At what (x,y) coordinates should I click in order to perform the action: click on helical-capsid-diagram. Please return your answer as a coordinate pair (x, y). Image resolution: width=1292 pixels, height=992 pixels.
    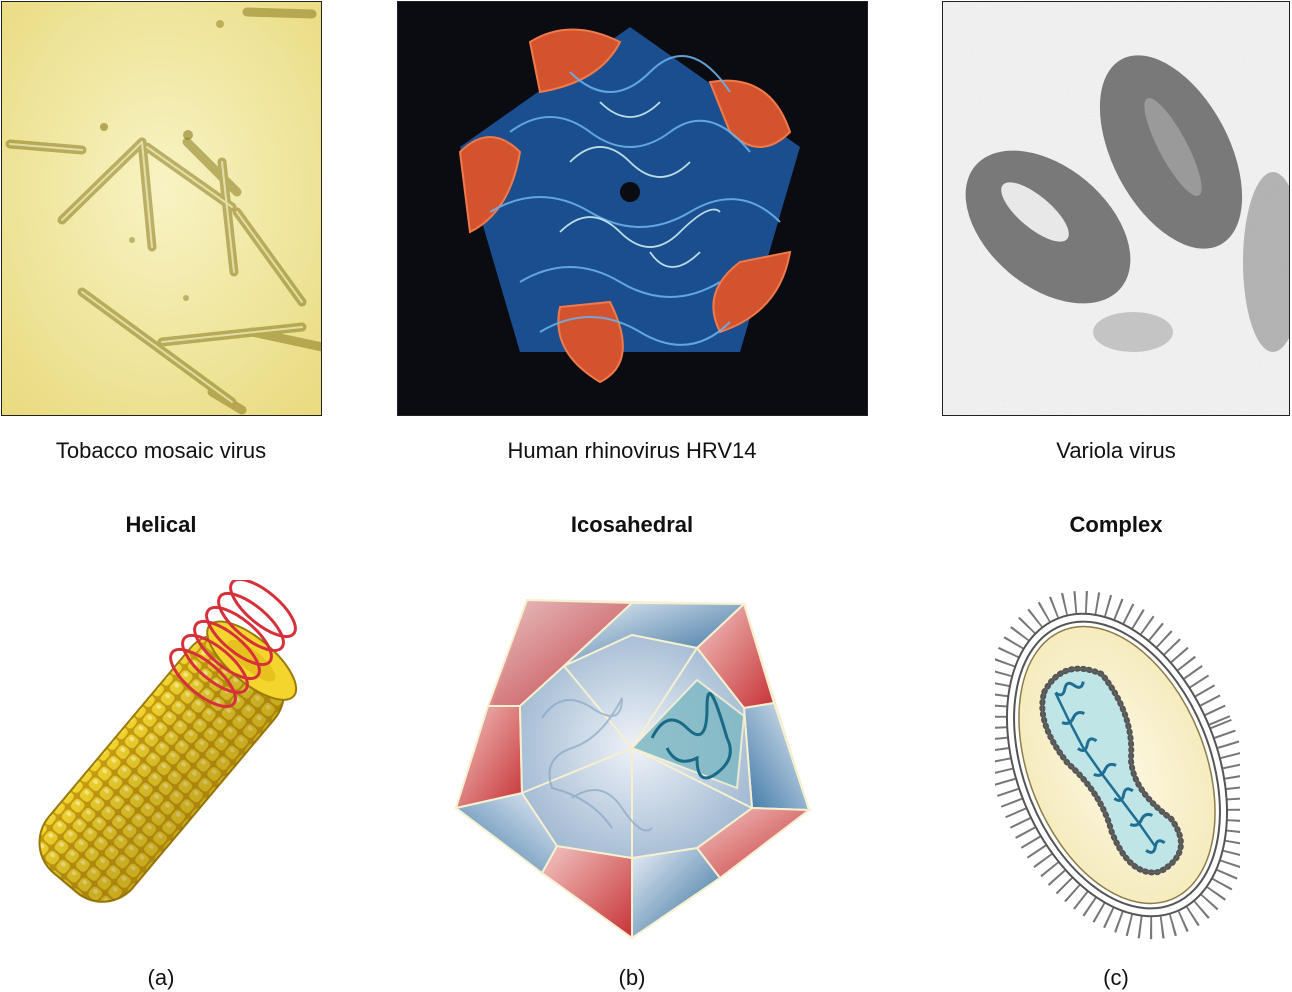
    Looking at the image, I should click on (170, 765).